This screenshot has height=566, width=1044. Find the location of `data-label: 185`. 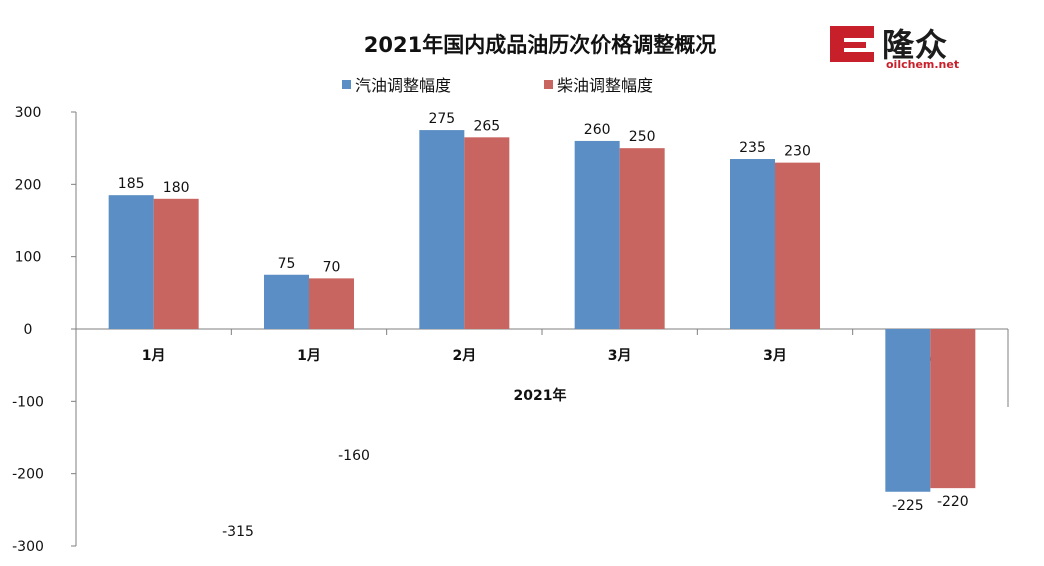

data-label: 185 is located at coordinates (131, 184).